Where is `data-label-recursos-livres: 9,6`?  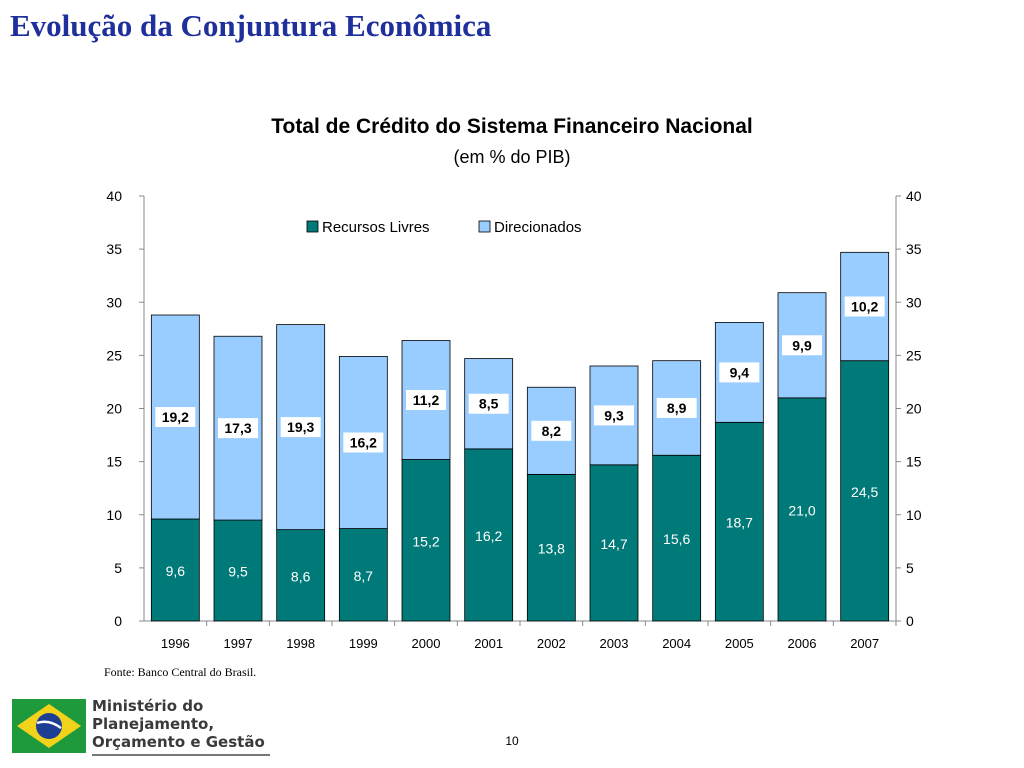
data-label-recursos-livres: 9,6 is located at coordinates (176, 571).